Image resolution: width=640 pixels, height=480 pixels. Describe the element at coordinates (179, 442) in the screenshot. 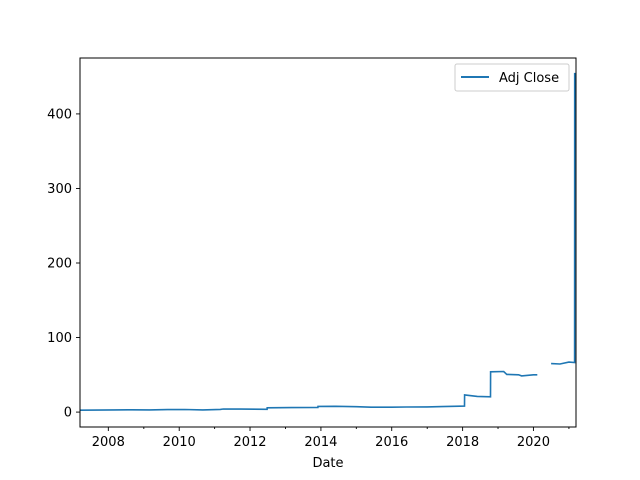

I see `x-tick-label: 2010` at that location.